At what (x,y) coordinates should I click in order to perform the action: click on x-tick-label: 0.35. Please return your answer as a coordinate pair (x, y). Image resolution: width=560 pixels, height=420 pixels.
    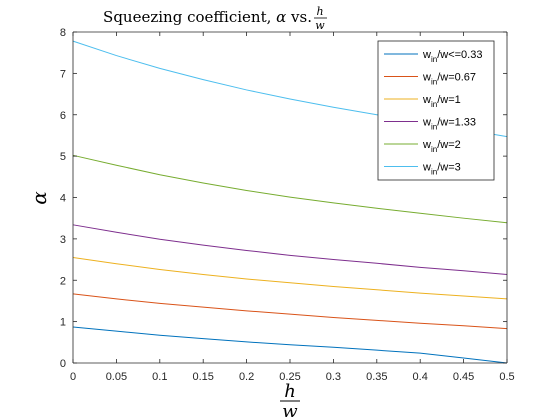
    Looking at the image, I should click on (376, 377).